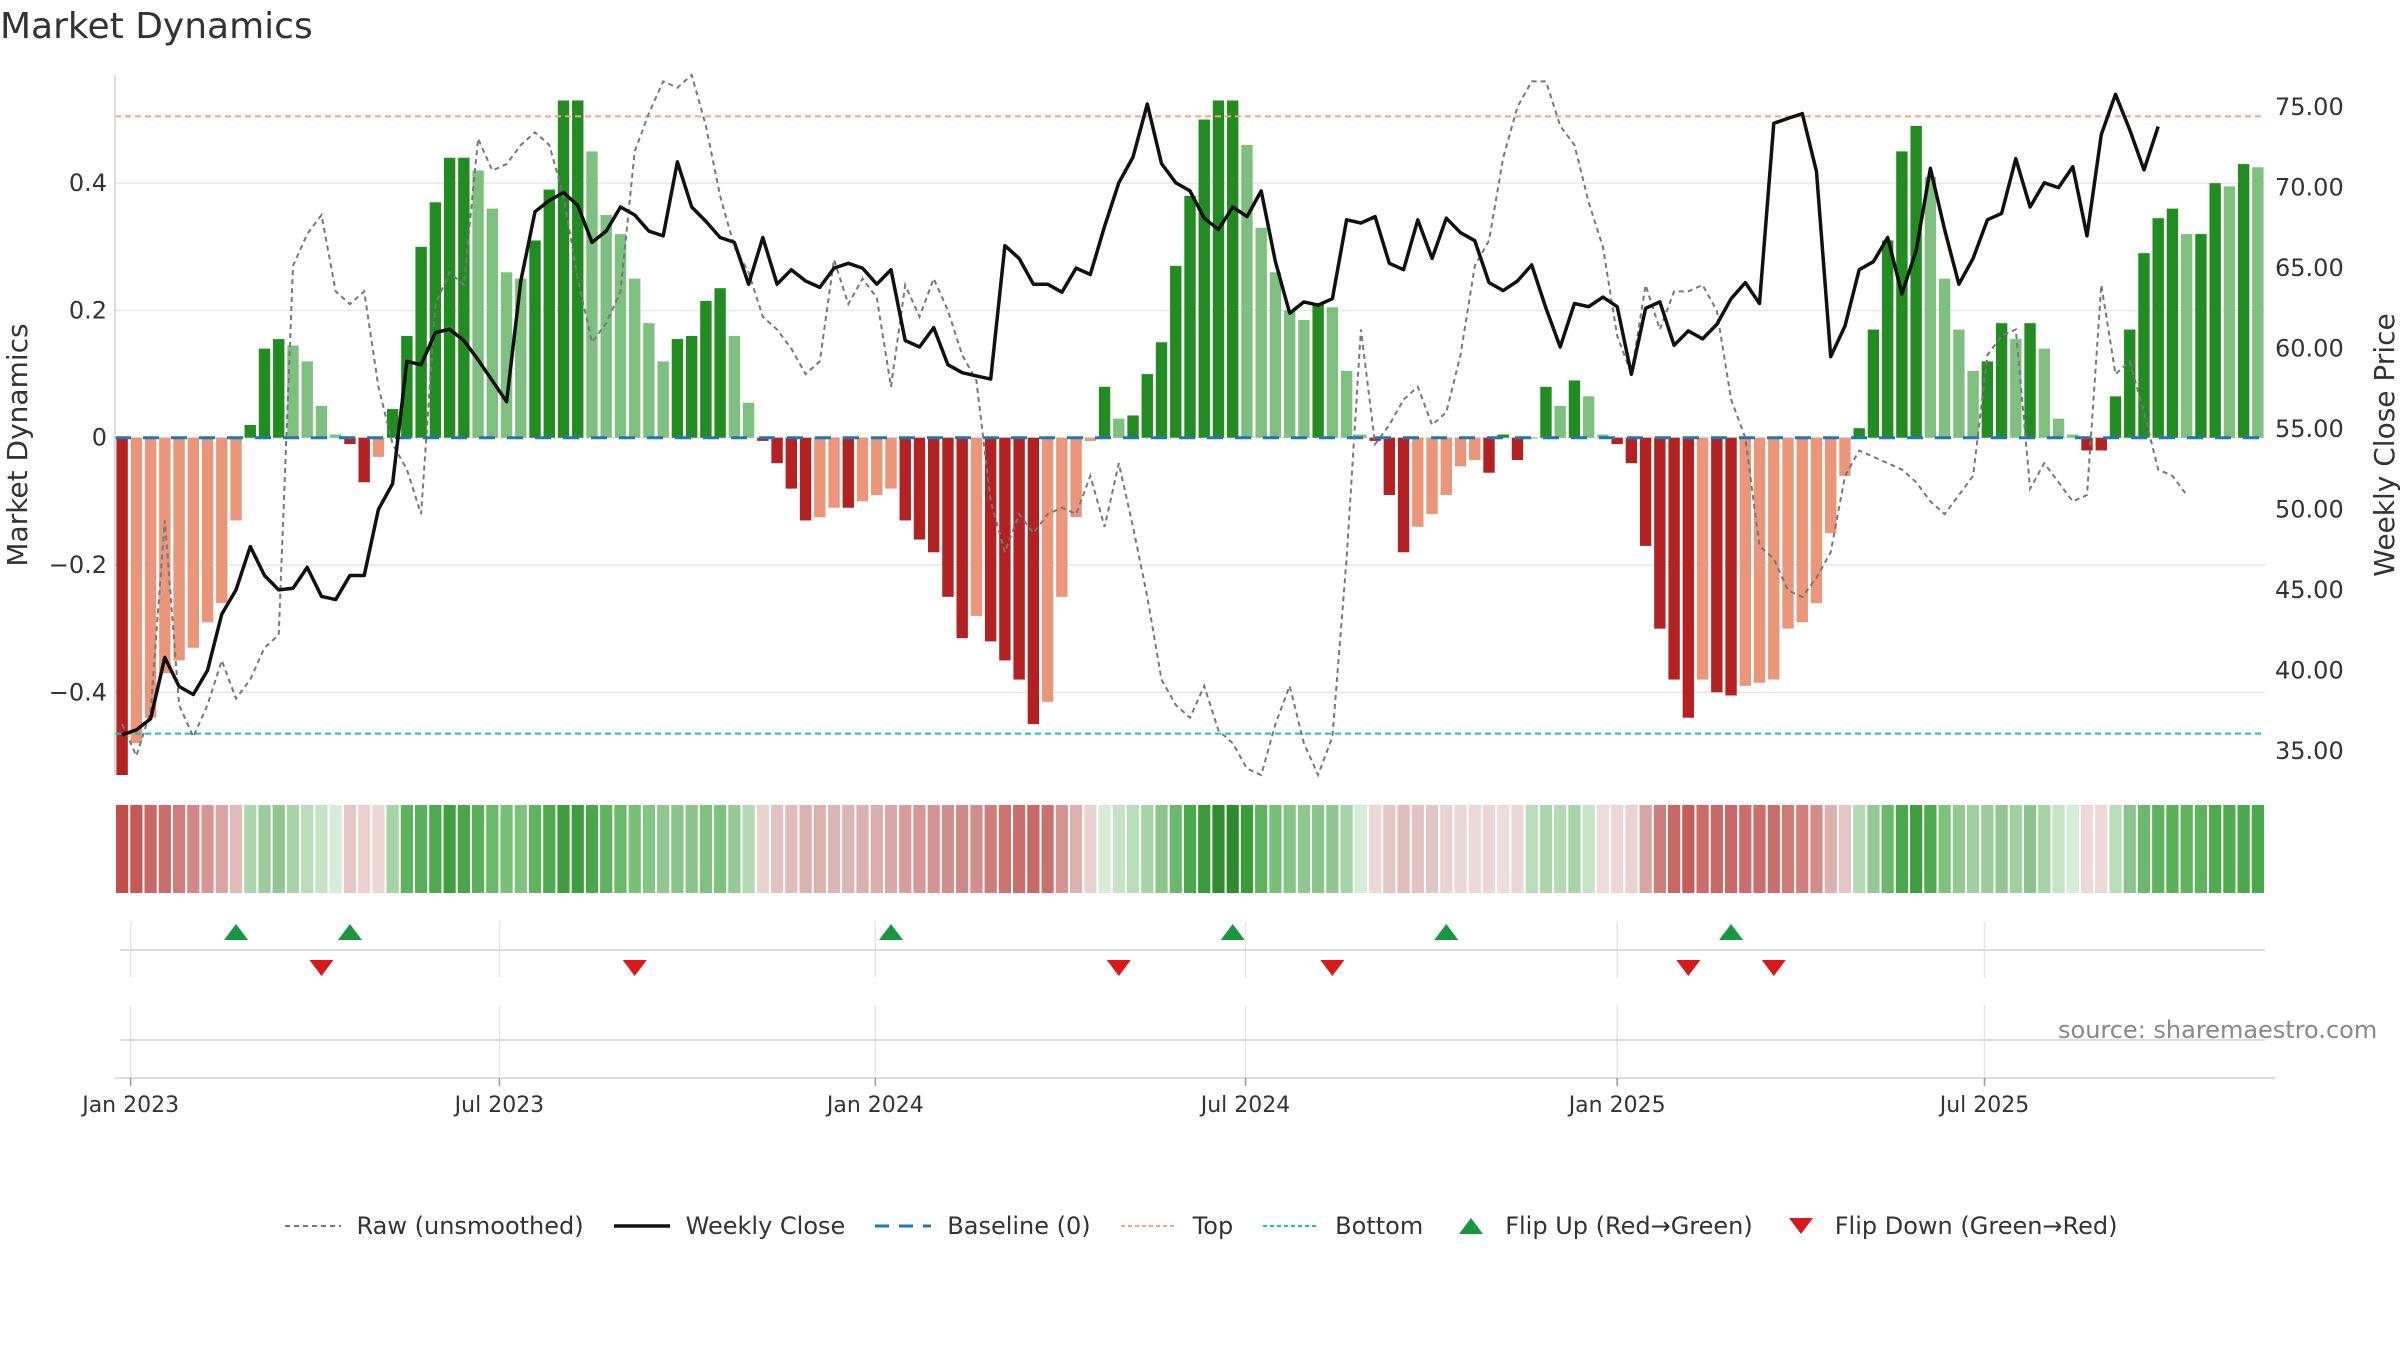  Describe the element at coordinates (874, 1105) in the screenshot. I see `x-tick-label: Jan 2024` at that location.